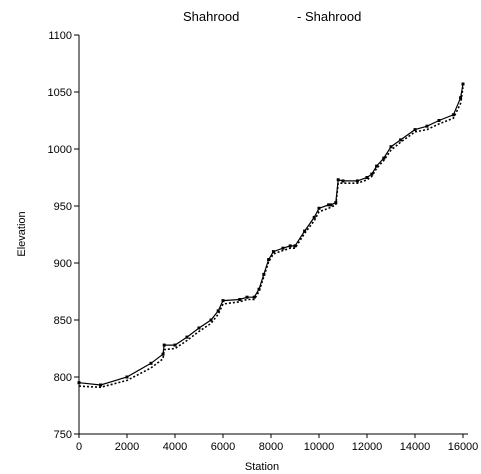 The width and height of the screenshot is (481, 474). What do you see at coordinates (367, 447) in the screenshot?
I see `x-tick-label: 12000` at bounding box center [367, 447].